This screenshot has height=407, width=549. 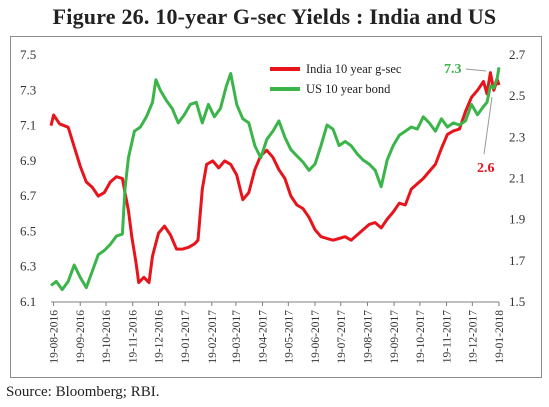 I want to click on right-axis-tick-label: 2.7, so click(x=517, y=54).